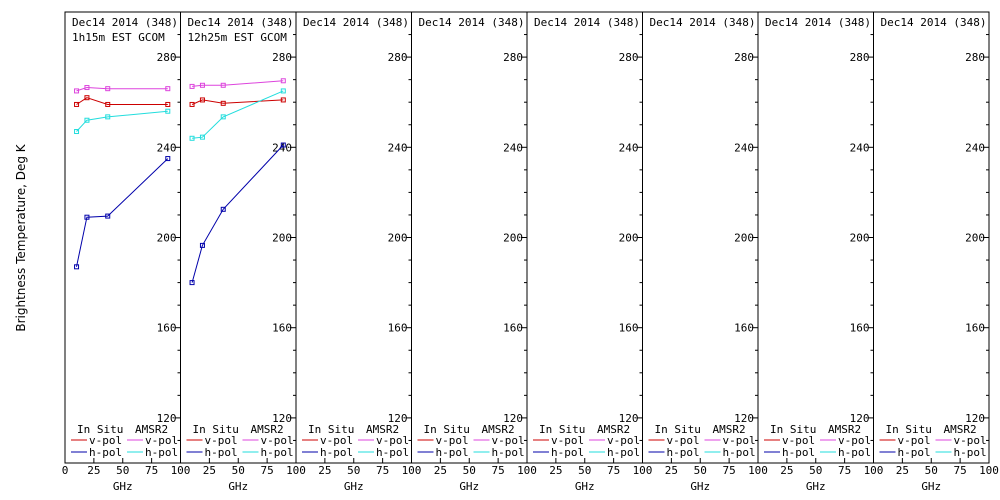  What do you see at coordinates (21, 237) in the screenshot?
I see `y-axis-title: Brightness Temperature, Deg K` at bounding box center [21, 237].